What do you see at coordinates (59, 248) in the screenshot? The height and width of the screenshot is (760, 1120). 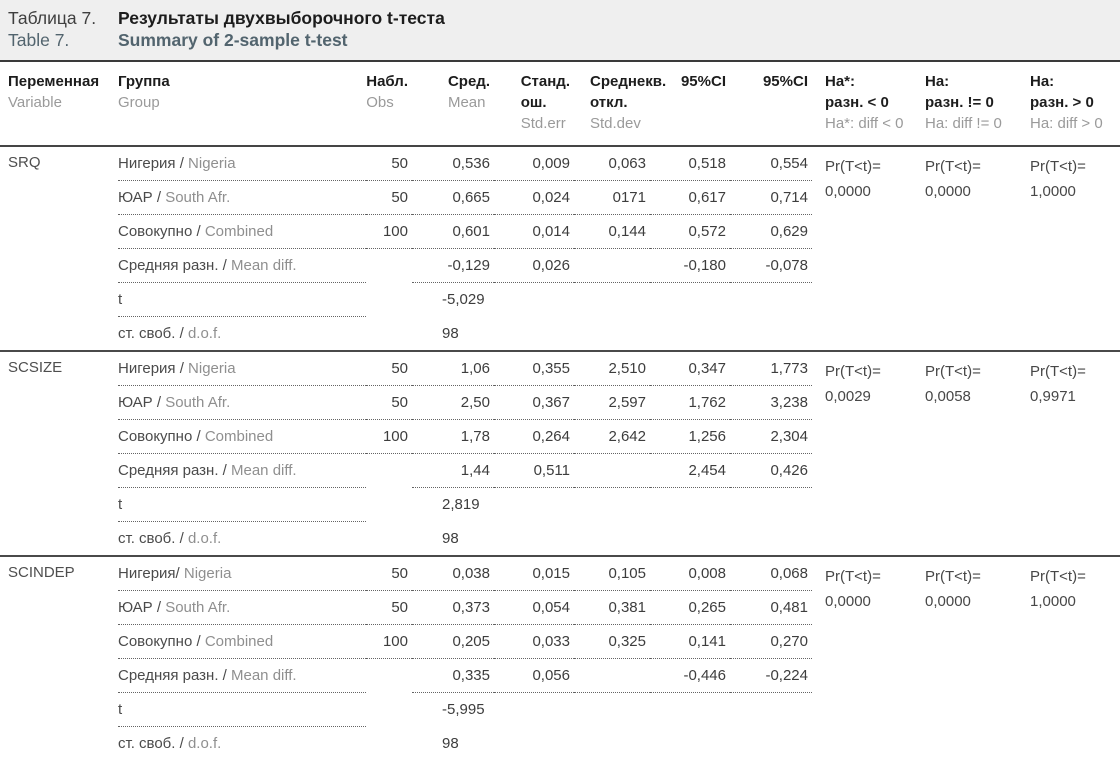 I see `variable-cell: SRQ` at bounding box center [59, 248].